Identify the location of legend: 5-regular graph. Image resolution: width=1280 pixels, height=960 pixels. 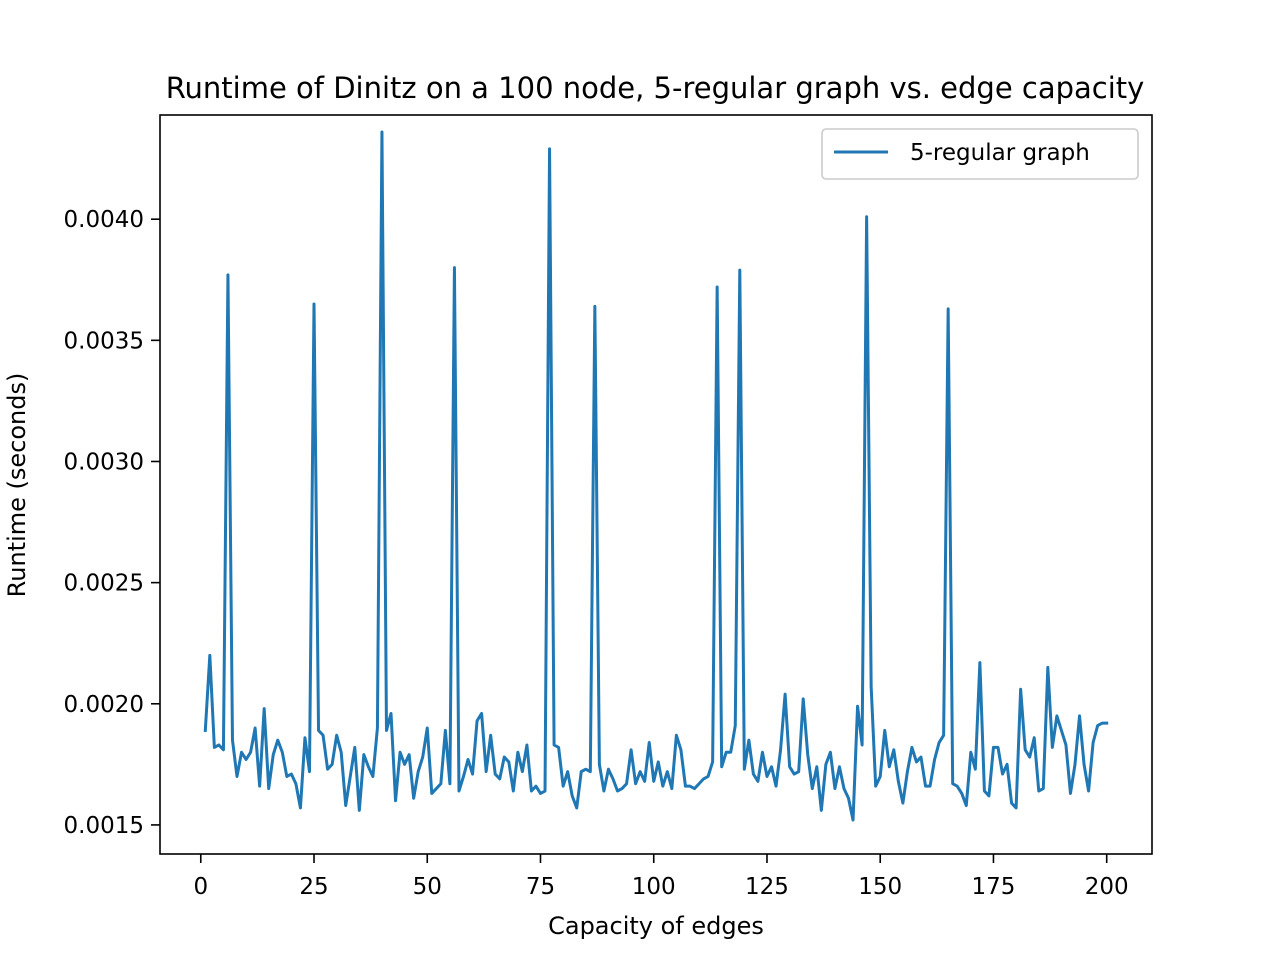
(980, 154).